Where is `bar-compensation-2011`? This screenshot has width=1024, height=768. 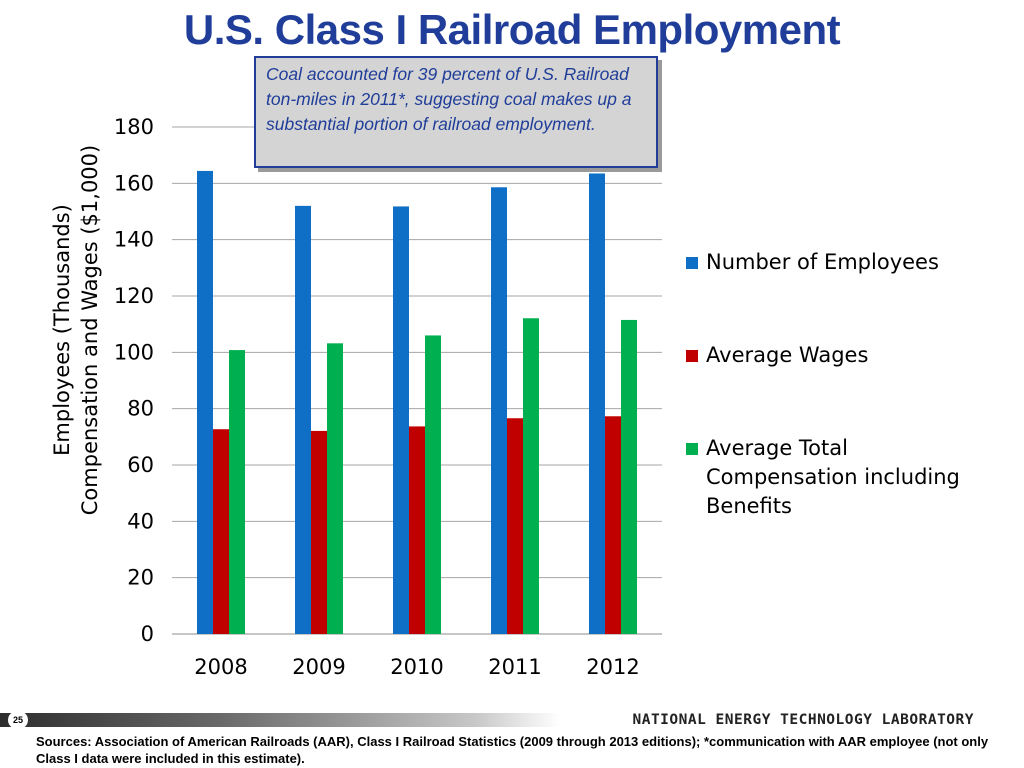 bar-compensation-2011 is located at coordinates (531, 476).